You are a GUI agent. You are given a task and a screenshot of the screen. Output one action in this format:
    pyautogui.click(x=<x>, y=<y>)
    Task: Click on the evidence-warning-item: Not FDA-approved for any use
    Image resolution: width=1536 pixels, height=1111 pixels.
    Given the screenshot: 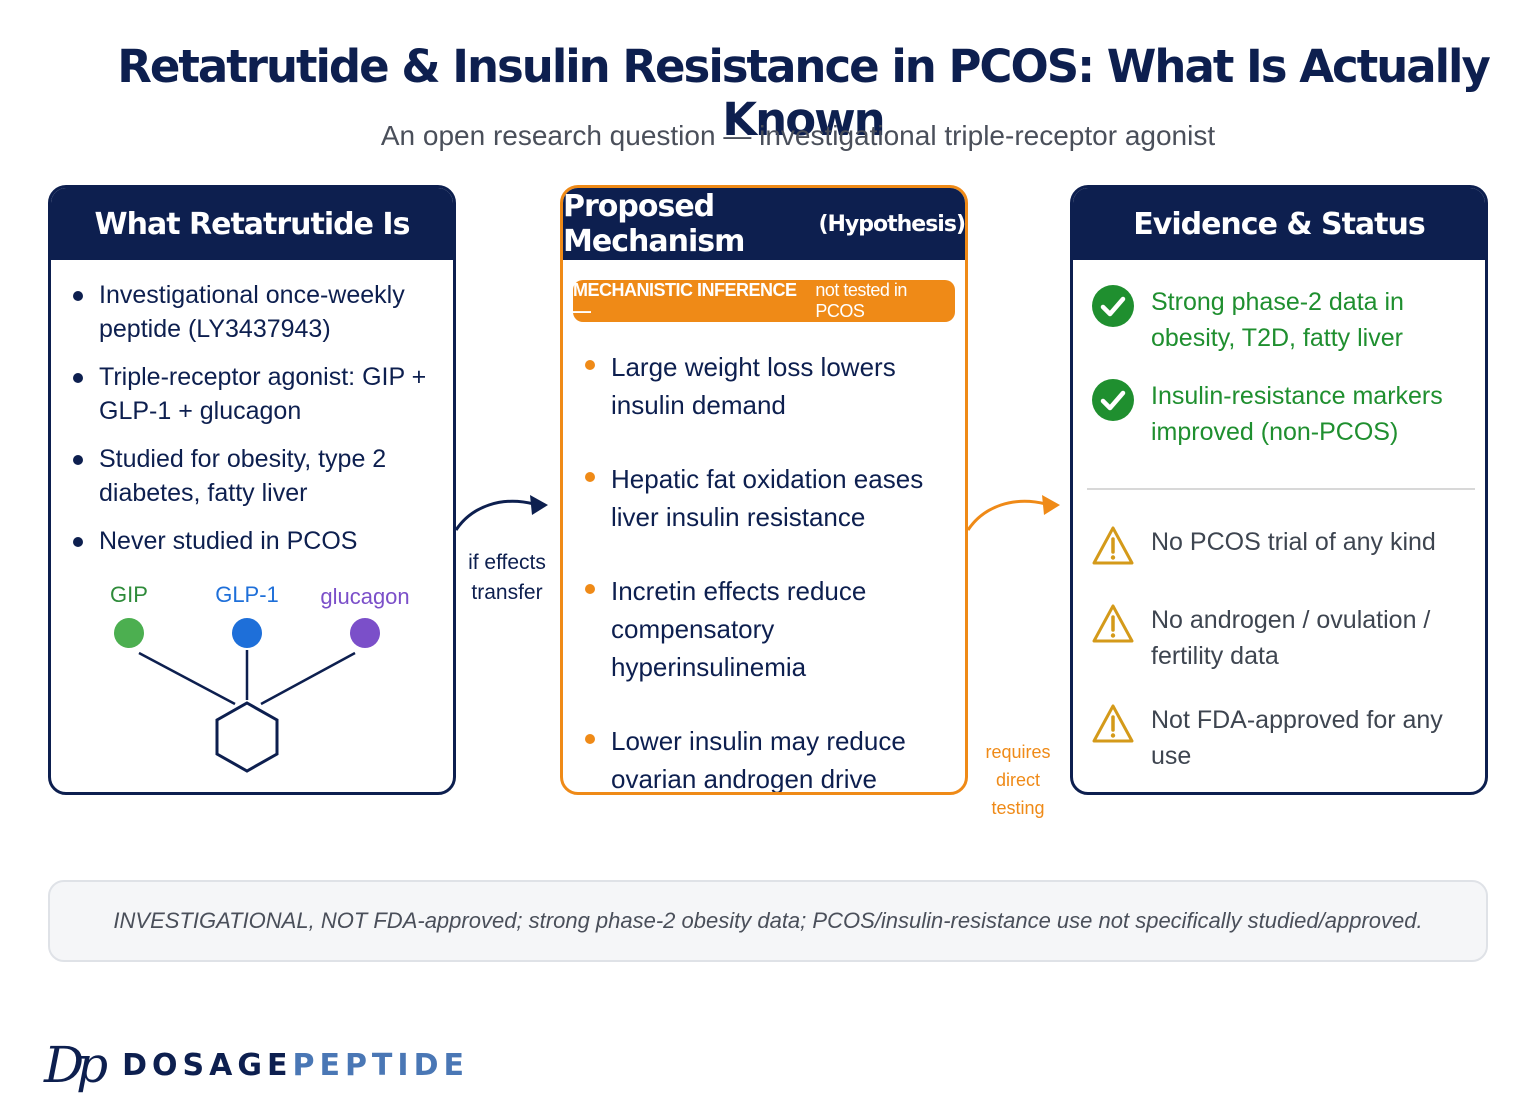 What is the action you would take?
    pyautogui.click(x=1288, y=738)
    